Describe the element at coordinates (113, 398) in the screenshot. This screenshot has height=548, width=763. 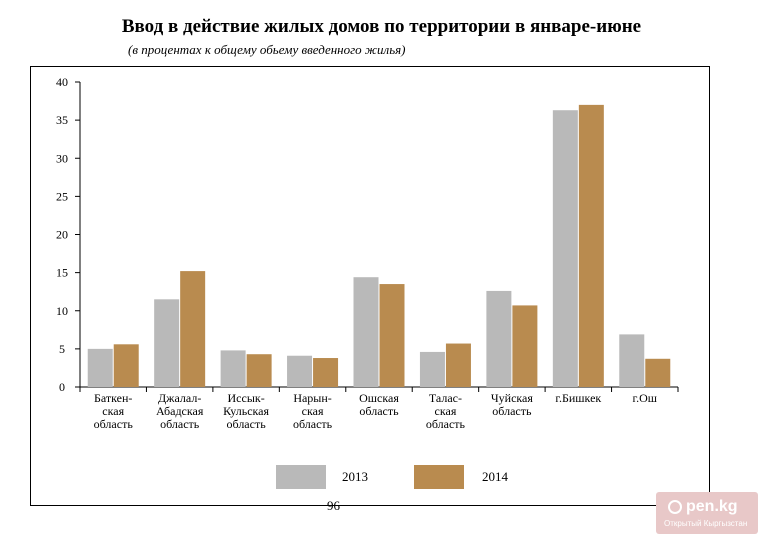
I see `x-category-label: Баткен-` at that location.